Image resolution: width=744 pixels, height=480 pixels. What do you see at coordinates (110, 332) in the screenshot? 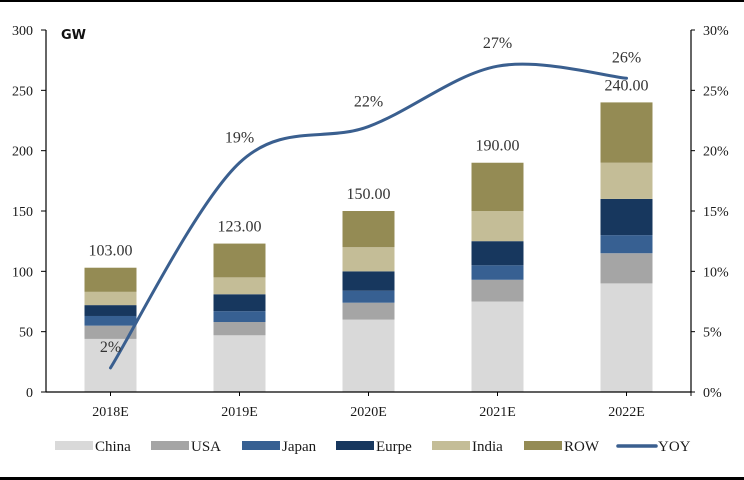
I see `bar-segment-usa-2018e` at bounding box center [110, 332].